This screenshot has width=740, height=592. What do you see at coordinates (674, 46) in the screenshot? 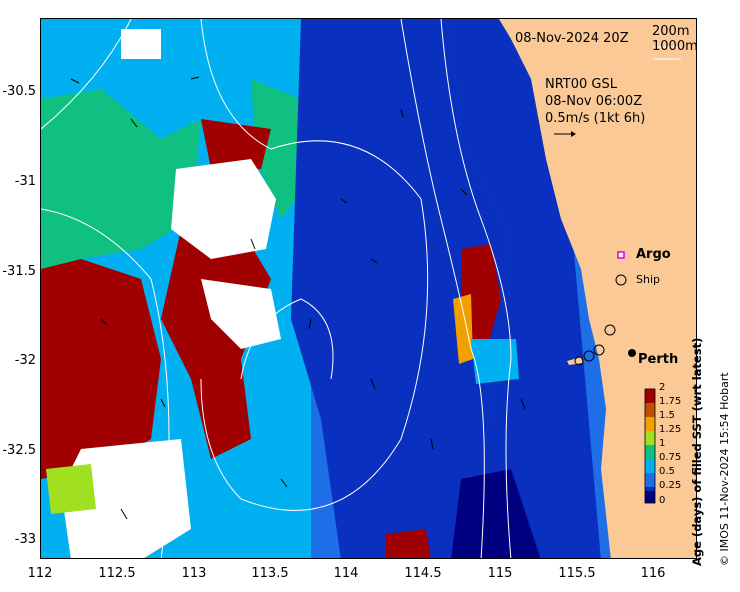
I see `contour-1000m-label: 1000m` at bounding box center [674, 46].